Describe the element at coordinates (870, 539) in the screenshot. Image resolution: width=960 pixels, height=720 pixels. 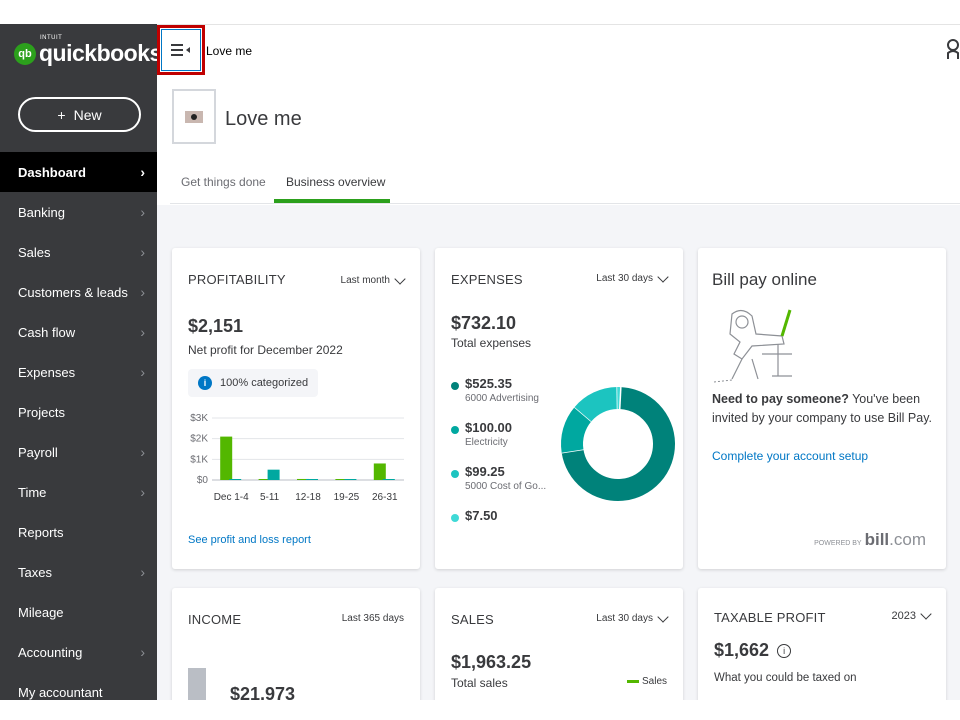
I see `powered-by-bill-logo: POWERED BY bill .com` at that location.